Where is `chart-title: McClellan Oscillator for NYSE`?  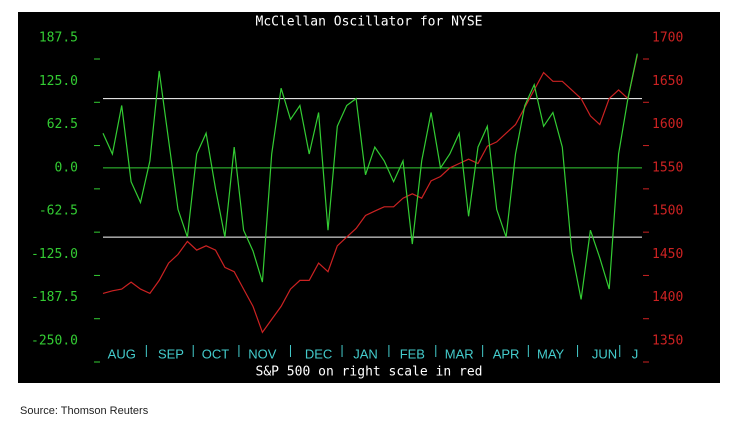
chart-title: McClellan Oscillator for NYSE is located at coordinates (369, 22).